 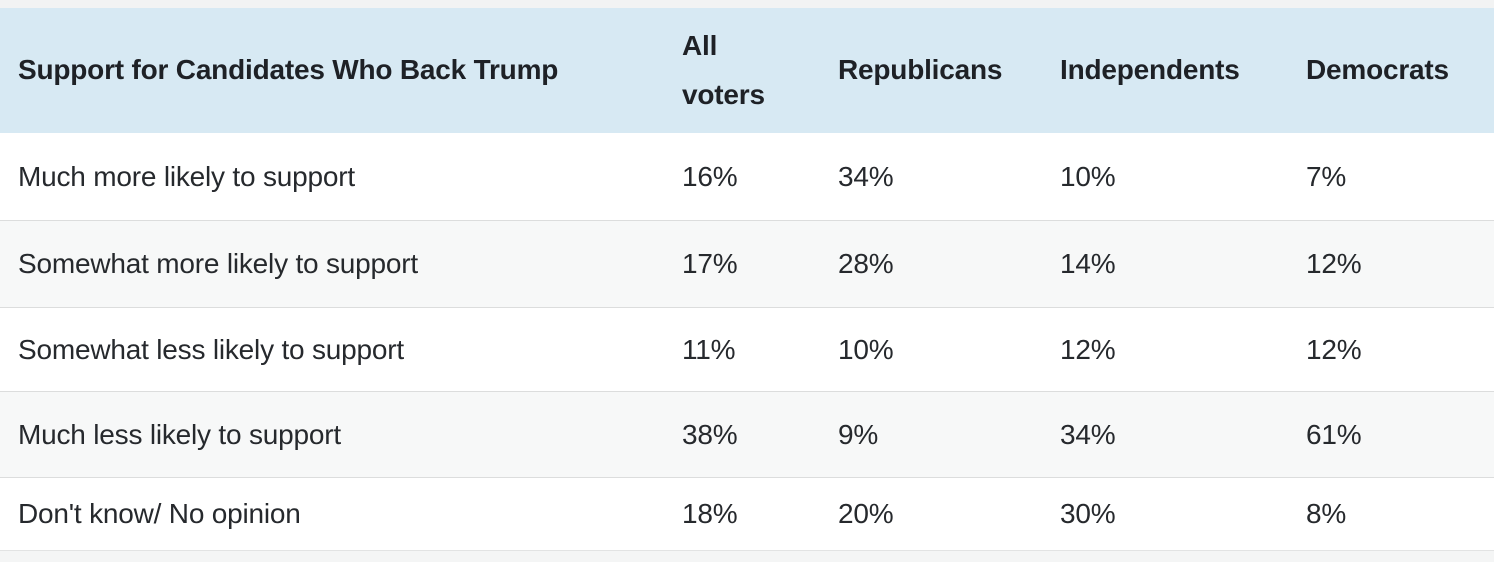 I want to click on value-republicans: 34%, so click(x=866, y=176).